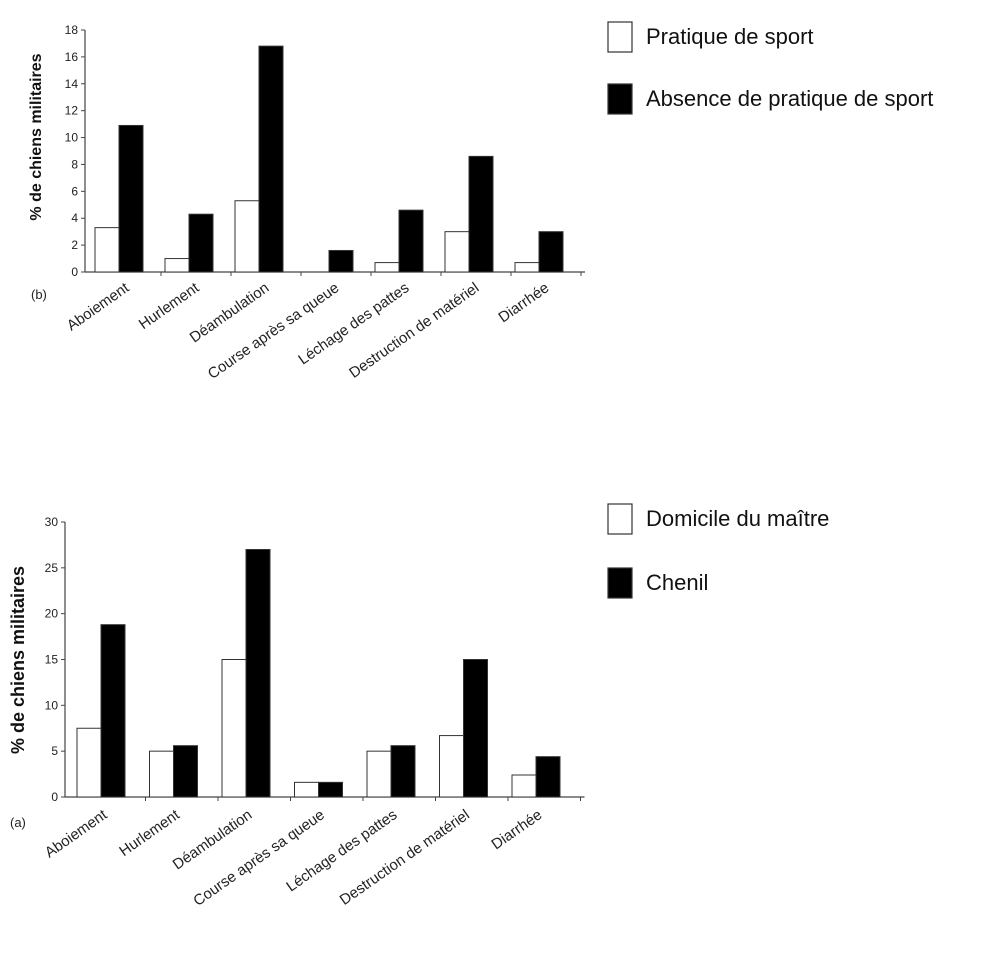 This screenshot has width=997, height=976. What do you see at coordinates (306, 789) in the screenshot?
I see `bar-domicile-du-maitre-course-apres-sa-queue` at bounding box center [306, 789].